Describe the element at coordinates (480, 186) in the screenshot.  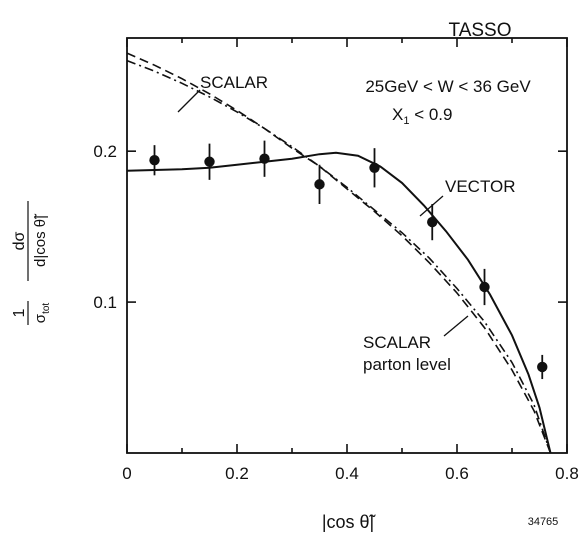
I see `vector-label: VECTOR` at that location.